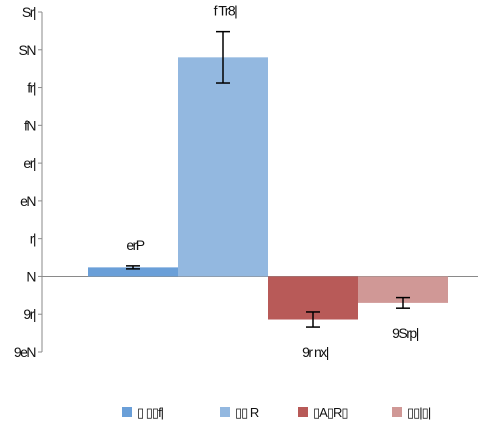  What do you see at coordinates (29, 125) in the screenshot?
I see `y-tick-label: fΝ` at bounding box center [29, 125].